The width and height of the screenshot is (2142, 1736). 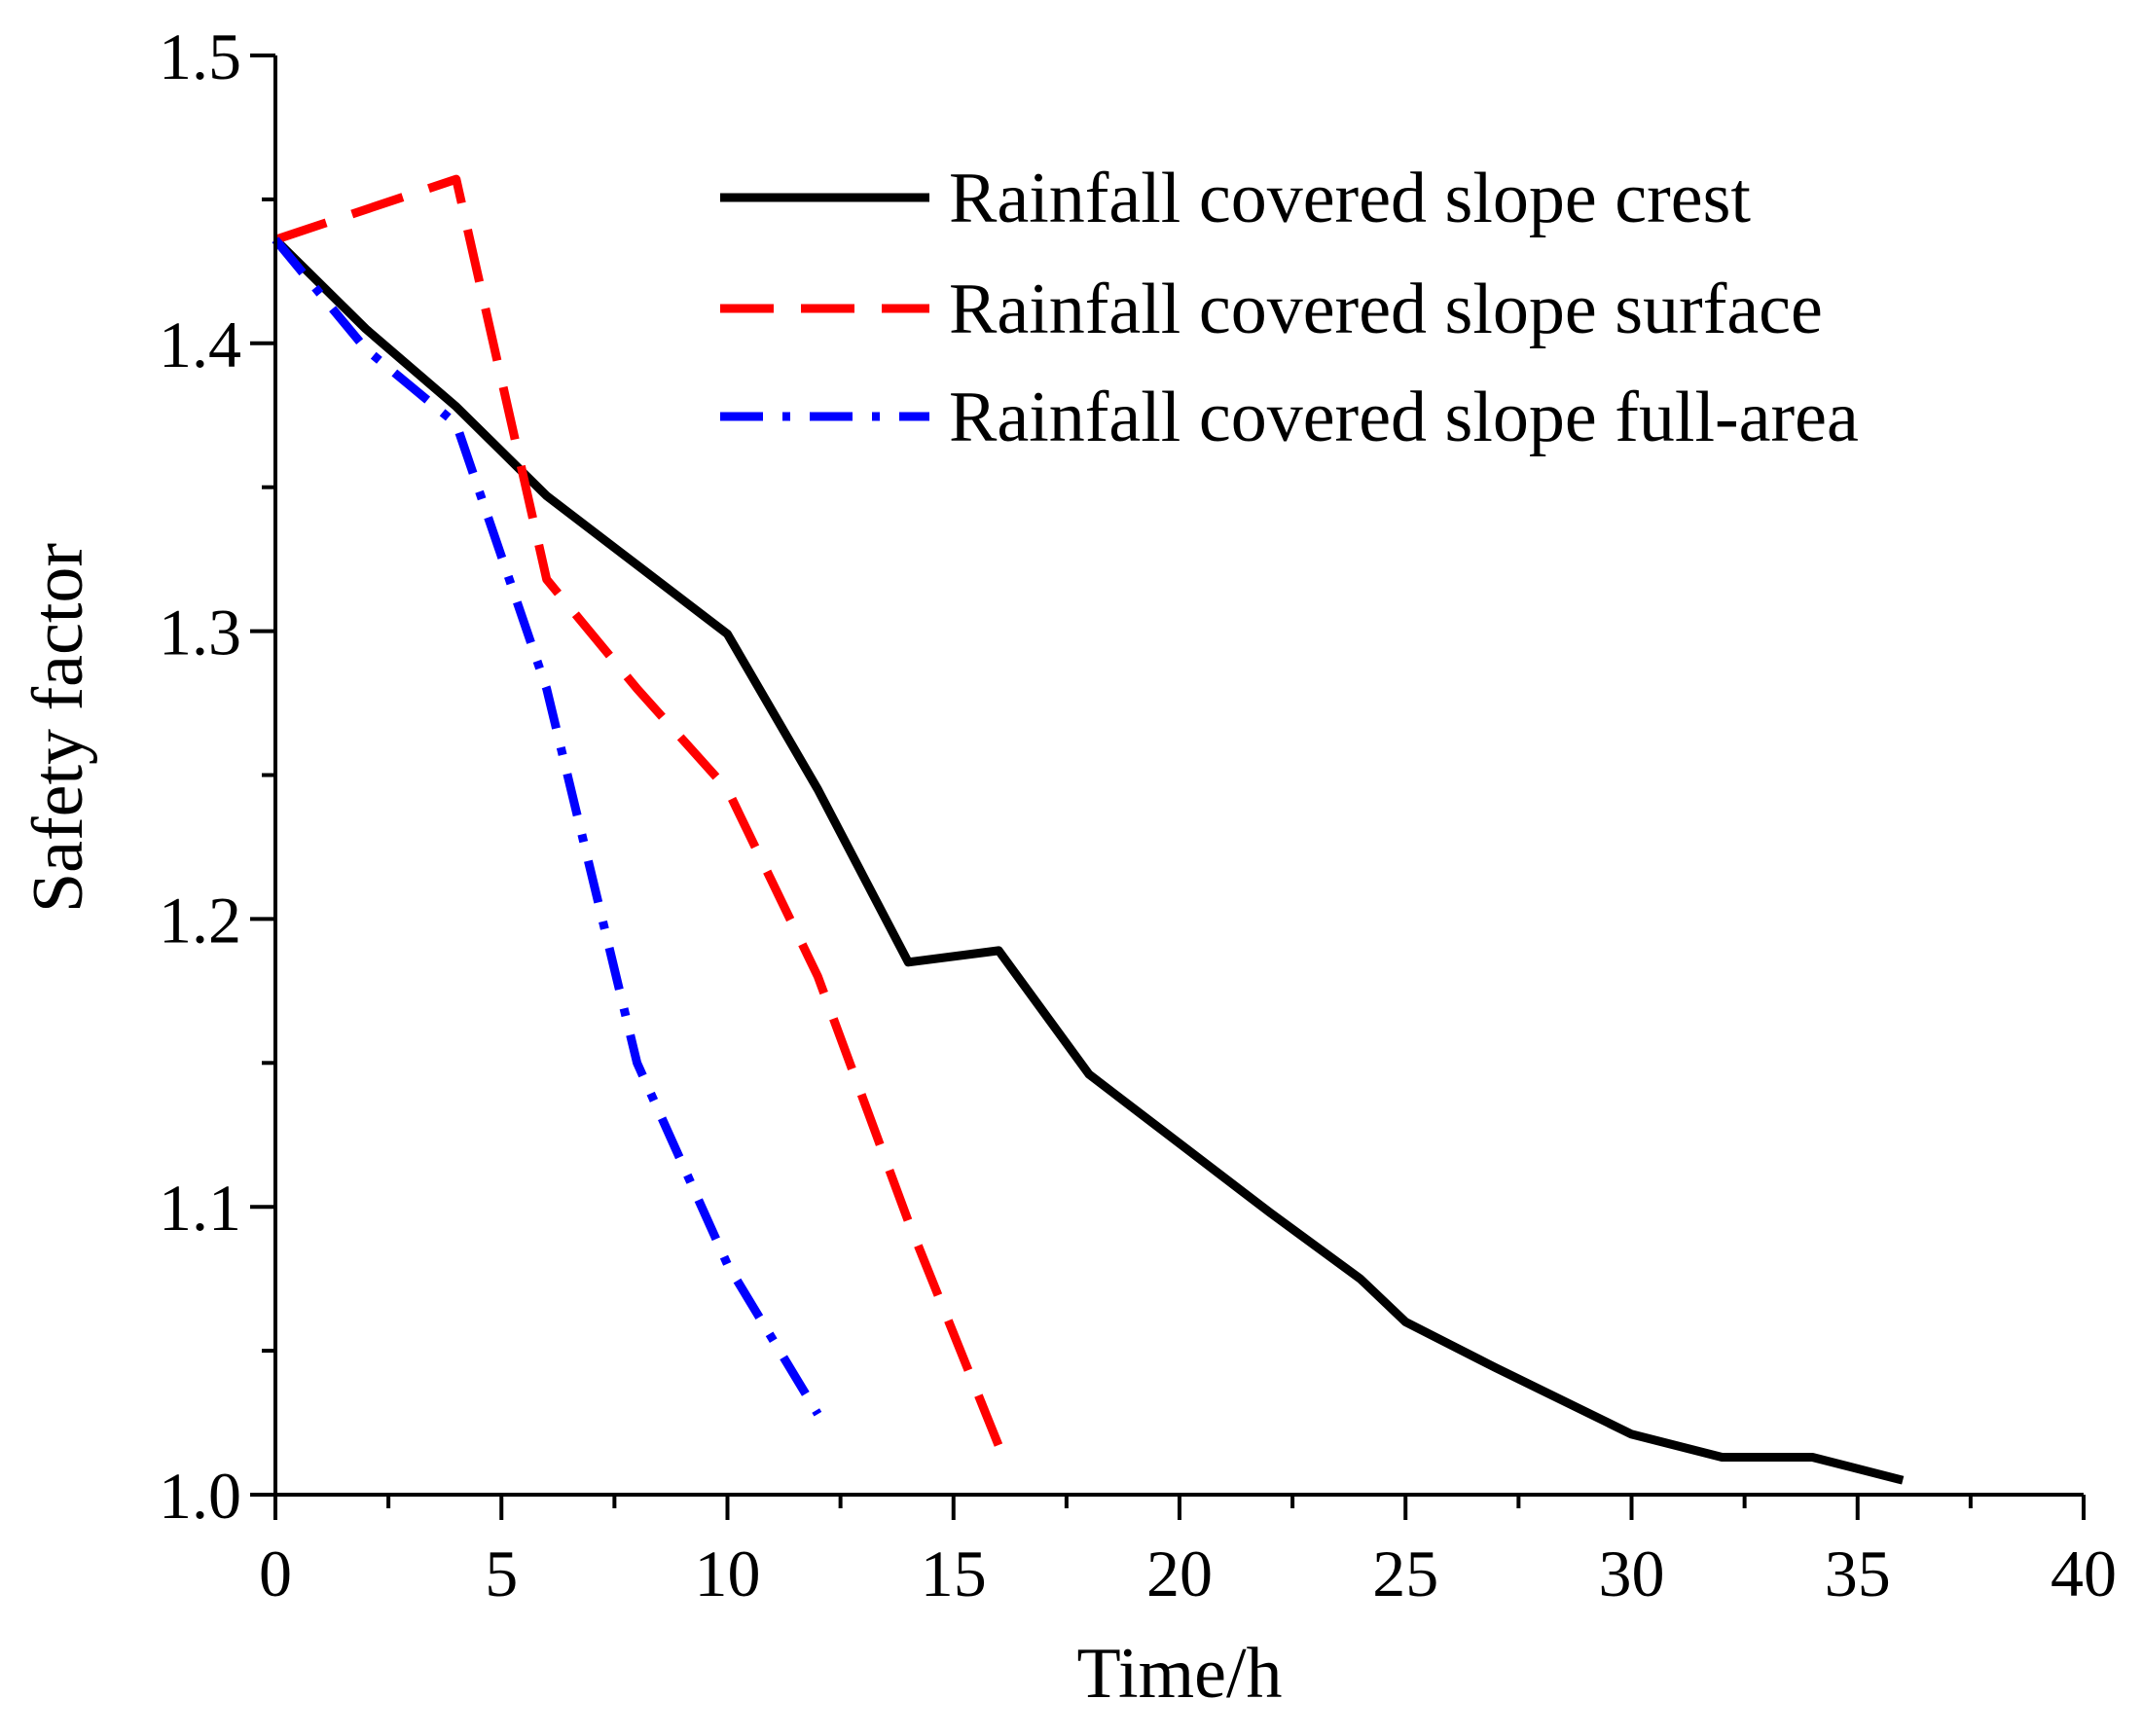 I want to click on x-tick-label: 25, so click(x=1405, y=1574).